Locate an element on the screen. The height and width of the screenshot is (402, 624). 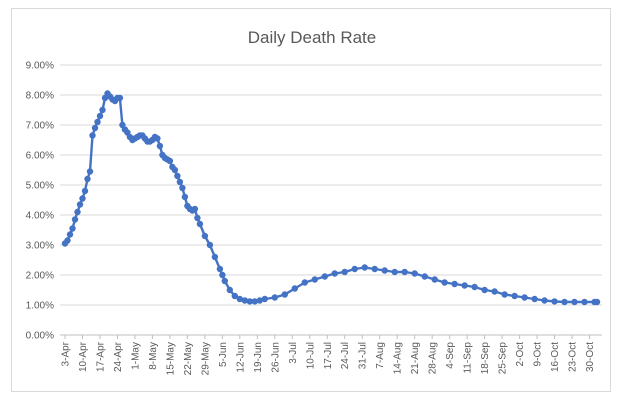
x-tick-label: 1-May is located at coordinates (135, 356).